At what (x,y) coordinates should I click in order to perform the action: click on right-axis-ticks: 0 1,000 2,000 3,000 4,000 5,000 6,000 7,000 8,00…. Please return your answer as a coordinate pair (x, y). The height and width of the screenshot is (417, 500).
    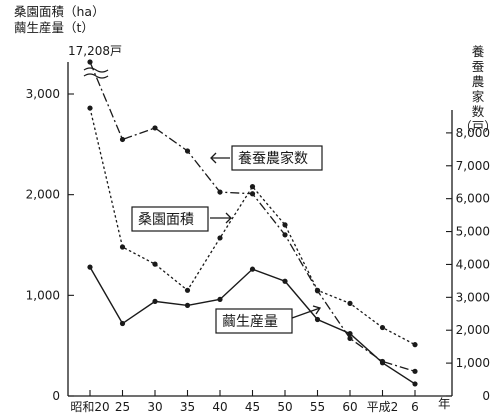
    Looking at the image, I should click on (468, 264).